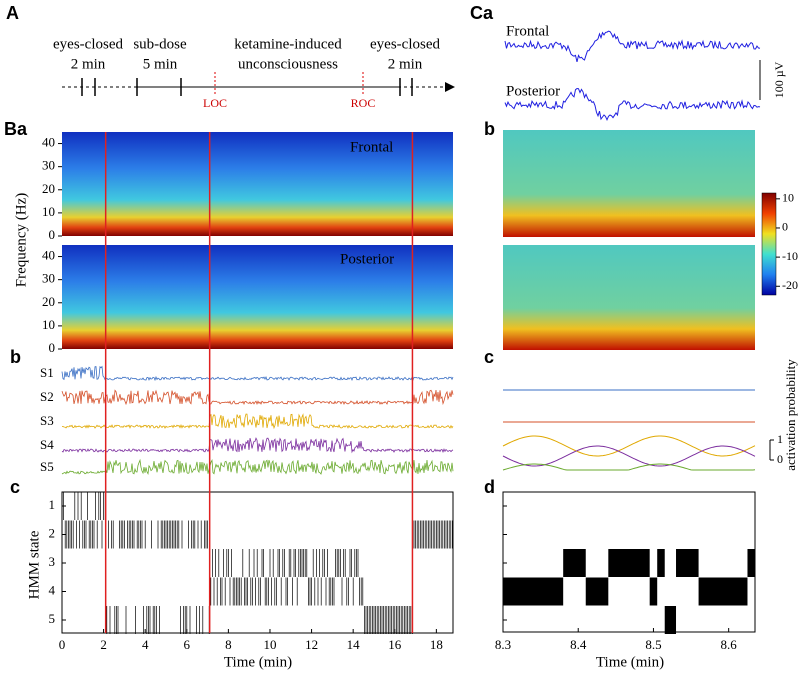 Image resolution: width=800 pixels, height=678 pixels. Describe the element at coordinates (489, 487) in the screenshot. I see `panel-label: d` at that location.